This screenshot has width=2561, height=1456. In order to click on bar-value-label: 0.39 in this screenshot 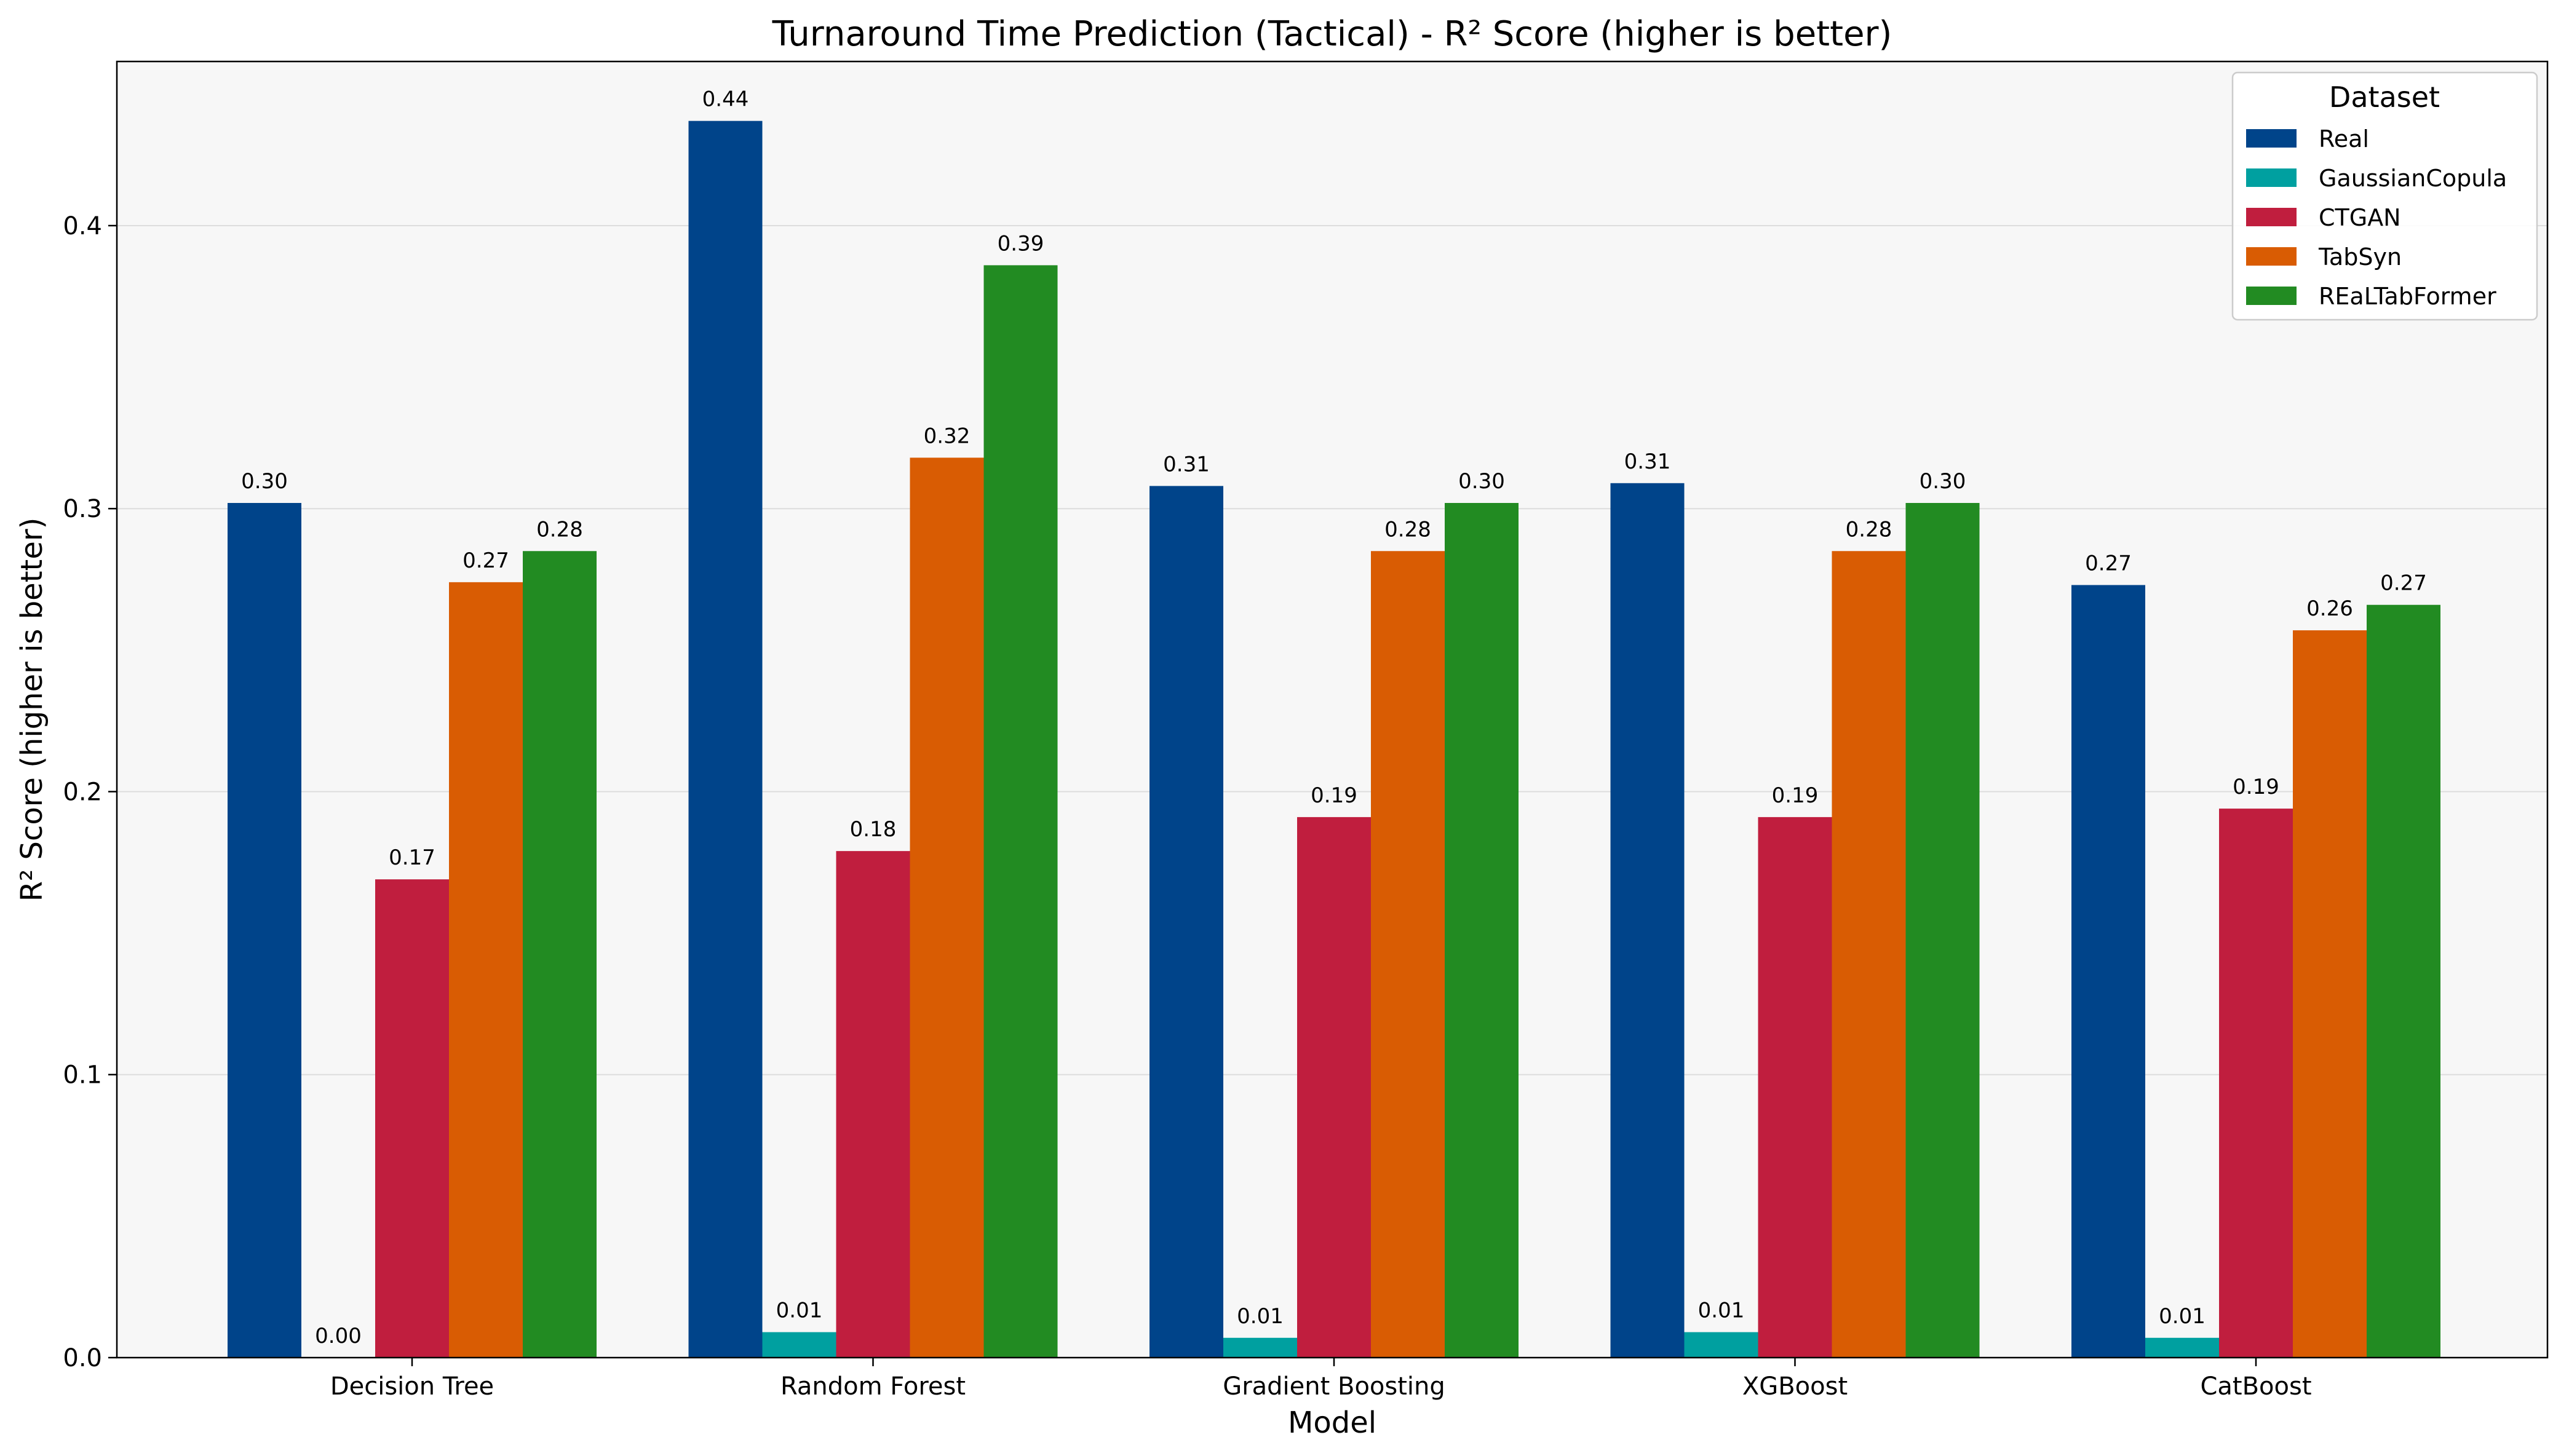, I will do `click(1021, 244)`.